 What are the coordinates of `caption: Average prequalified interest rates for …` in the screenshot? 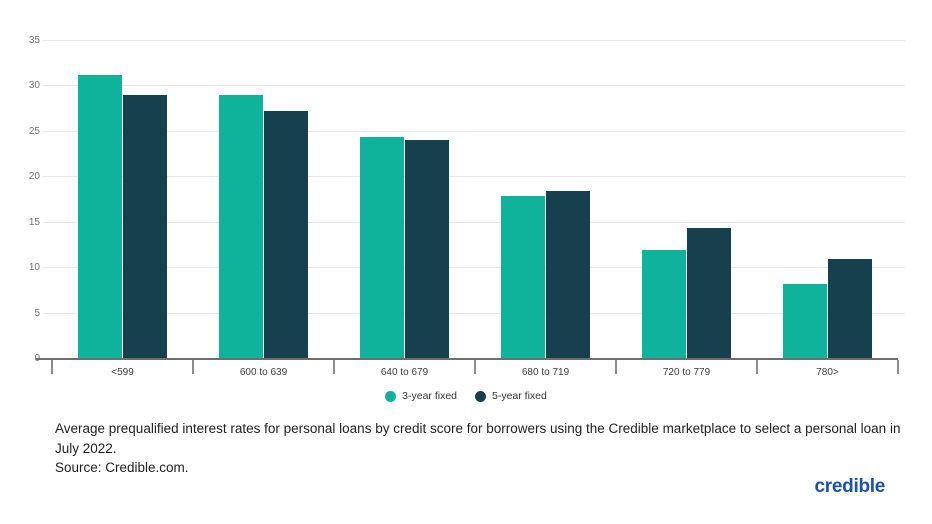 It's located at (480, 448).